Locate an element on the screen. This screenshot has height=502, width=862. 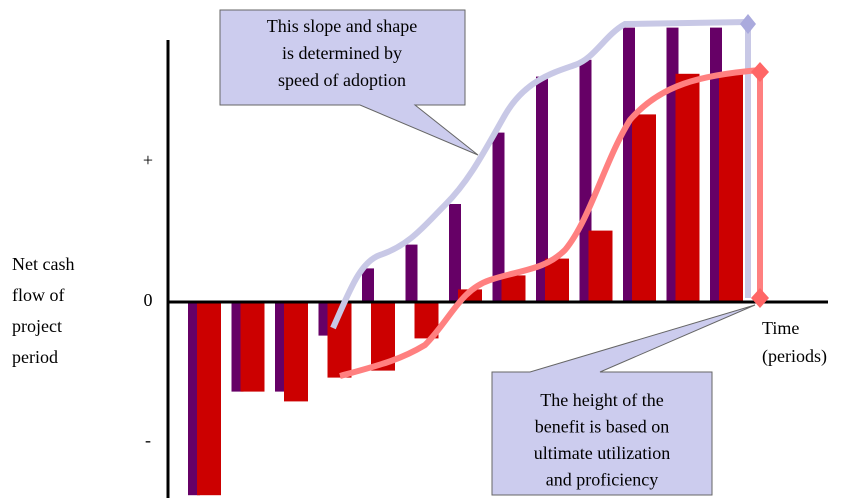
y-axis-label: project is located at coordinates (37, 326).